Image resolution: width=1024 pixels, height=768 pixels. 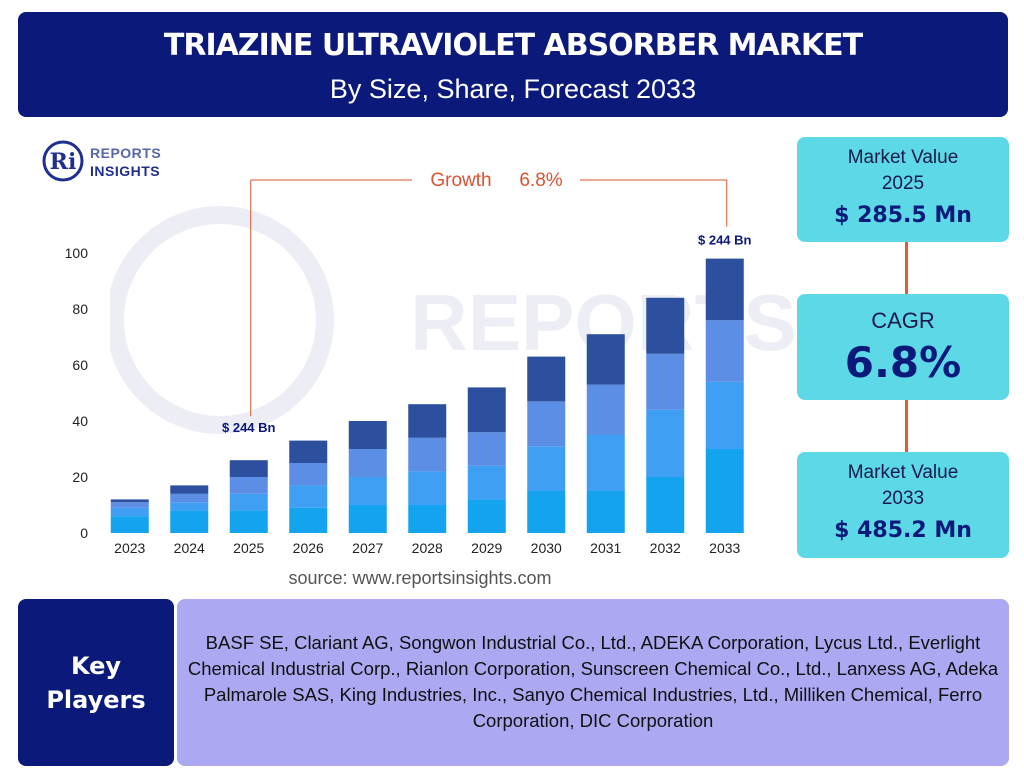 I want to click on market-value-2025-card: Market Value 2025 $ 285.5 Mn, so click(x=903, y=189).